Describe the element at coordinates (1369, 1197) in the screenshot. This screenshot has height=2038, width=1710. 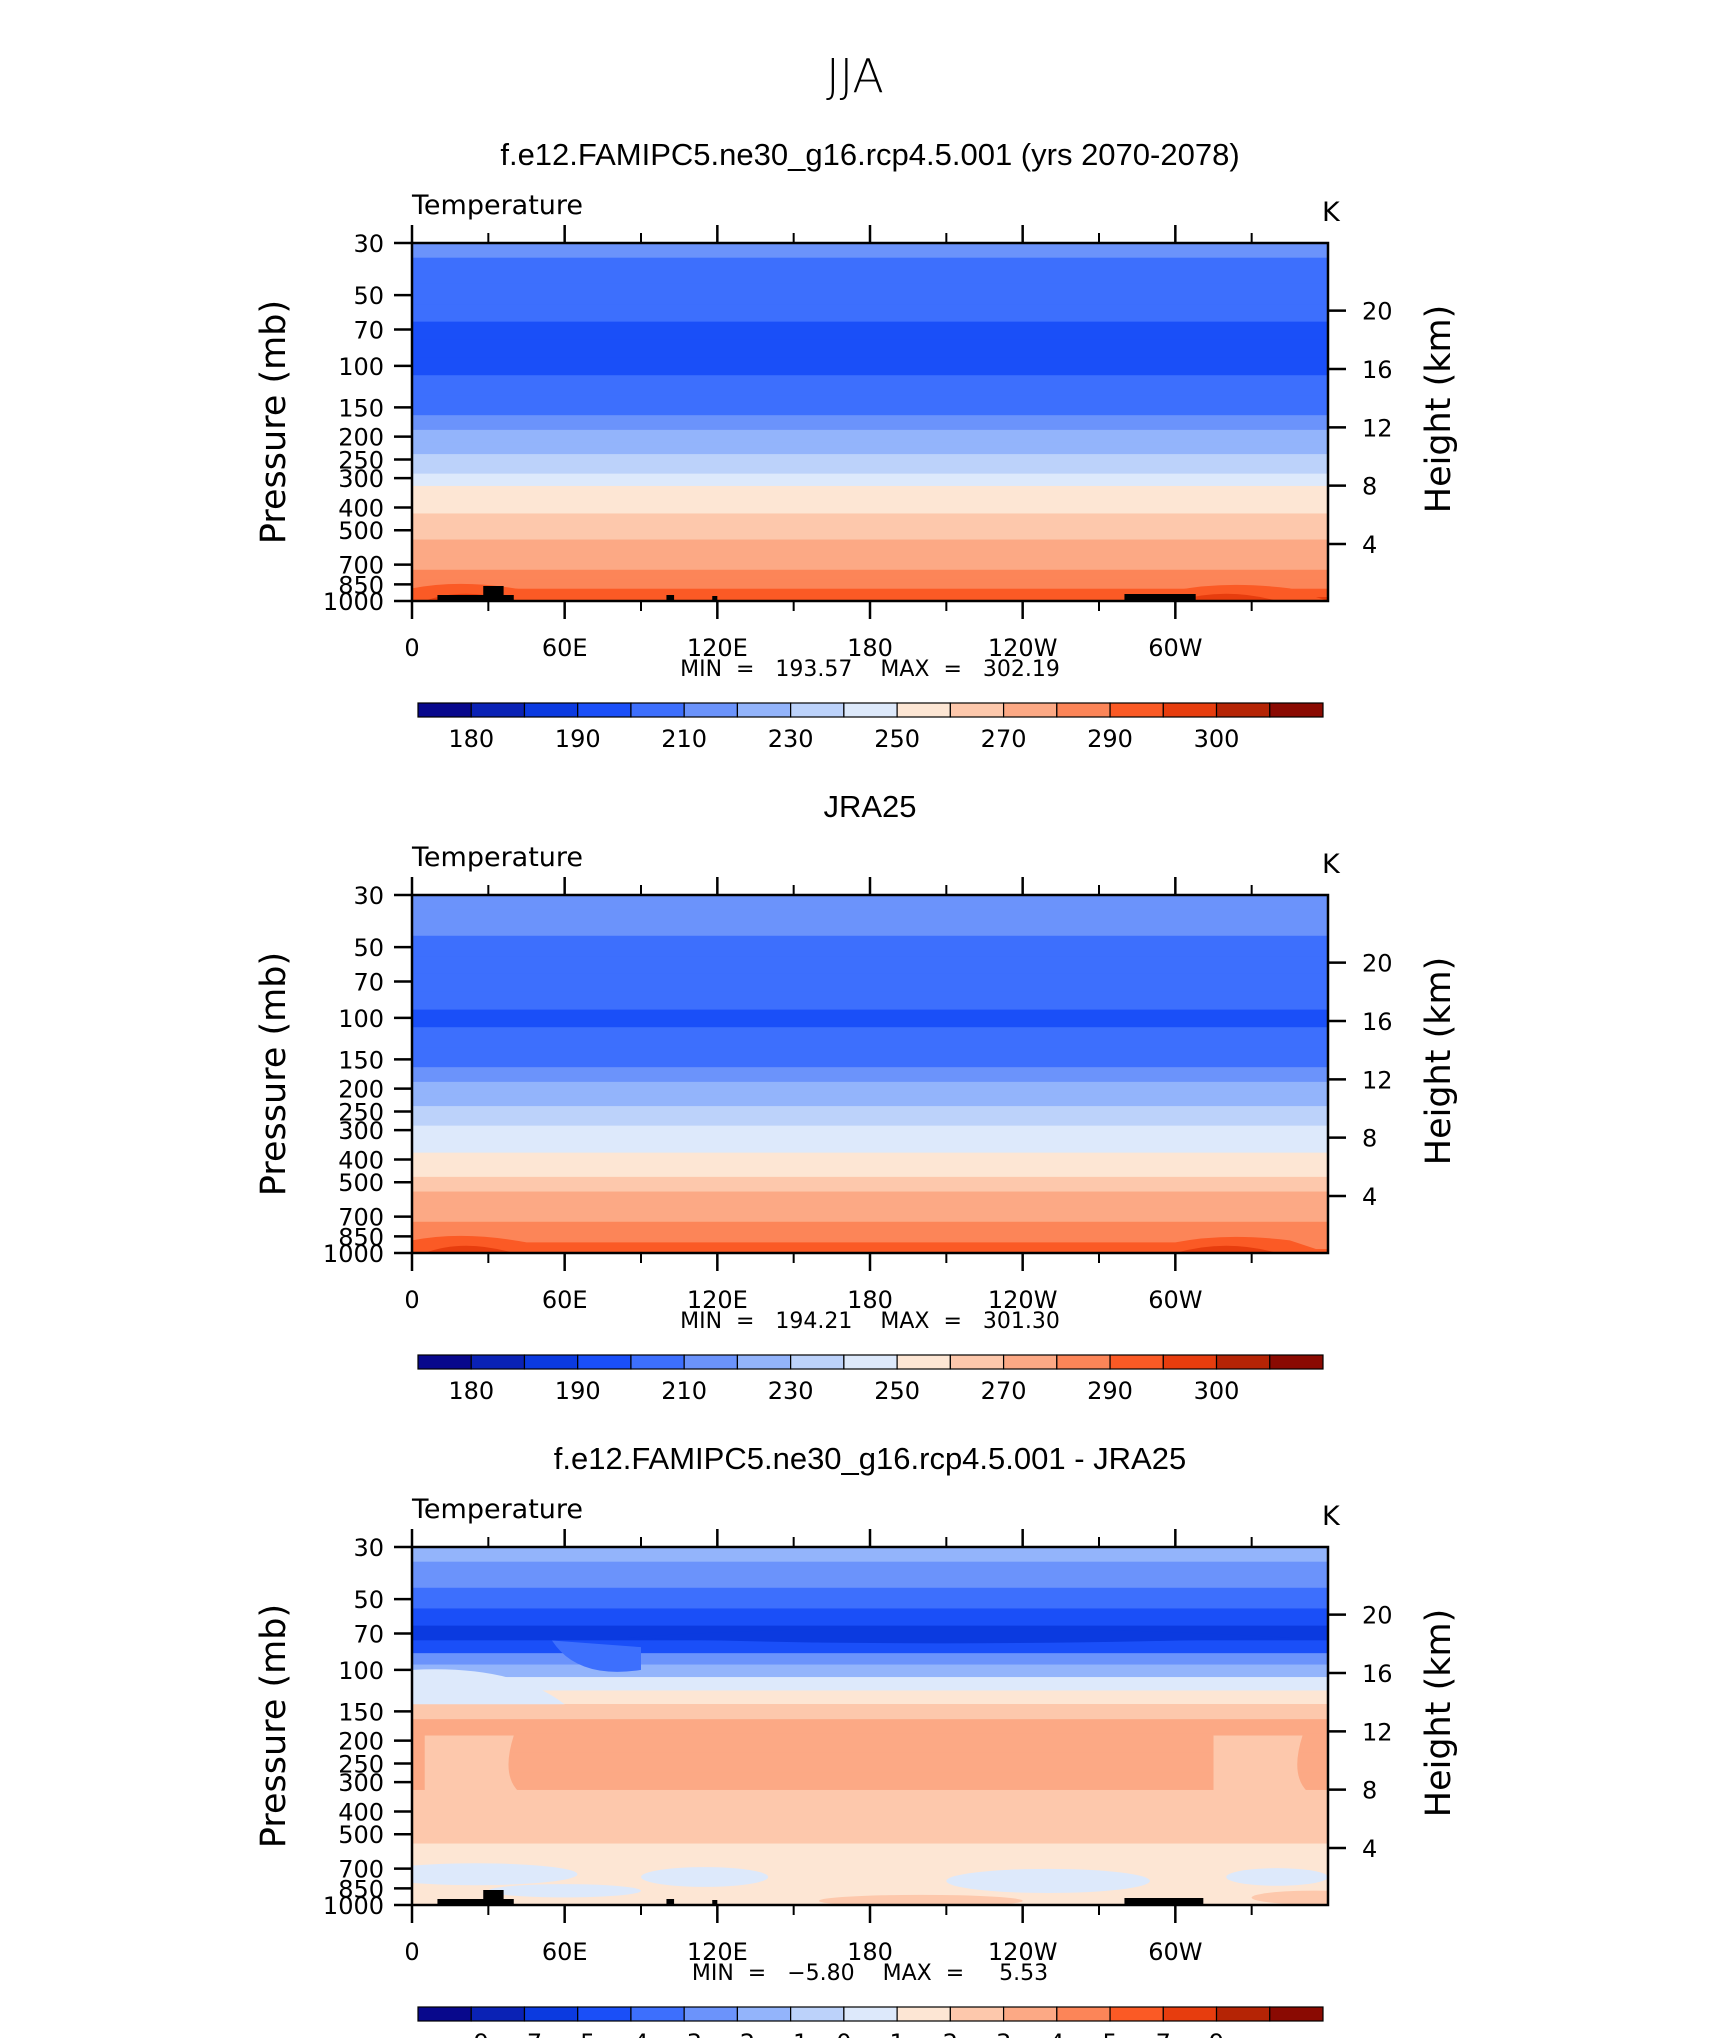
I see `y-right-tick-label: 4` at that location.